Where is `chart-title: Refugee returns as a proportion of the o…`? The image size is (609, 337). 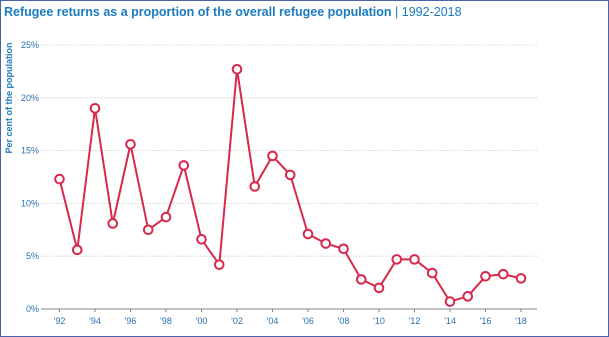
chart-title: Refugee returns as a proportion of the o… is located at coordinates (233, 12).